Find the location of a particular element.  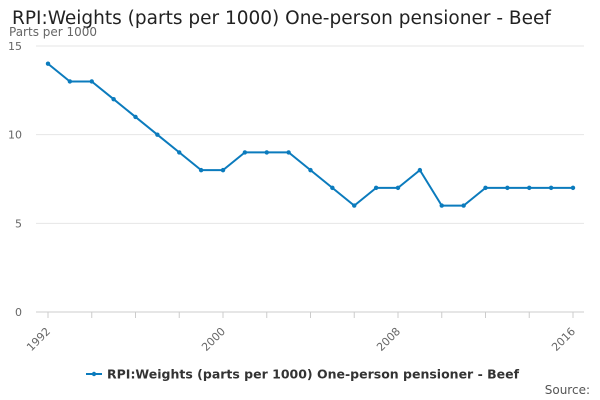

y-tick-label: 15 is located at coordinates (15, 46).